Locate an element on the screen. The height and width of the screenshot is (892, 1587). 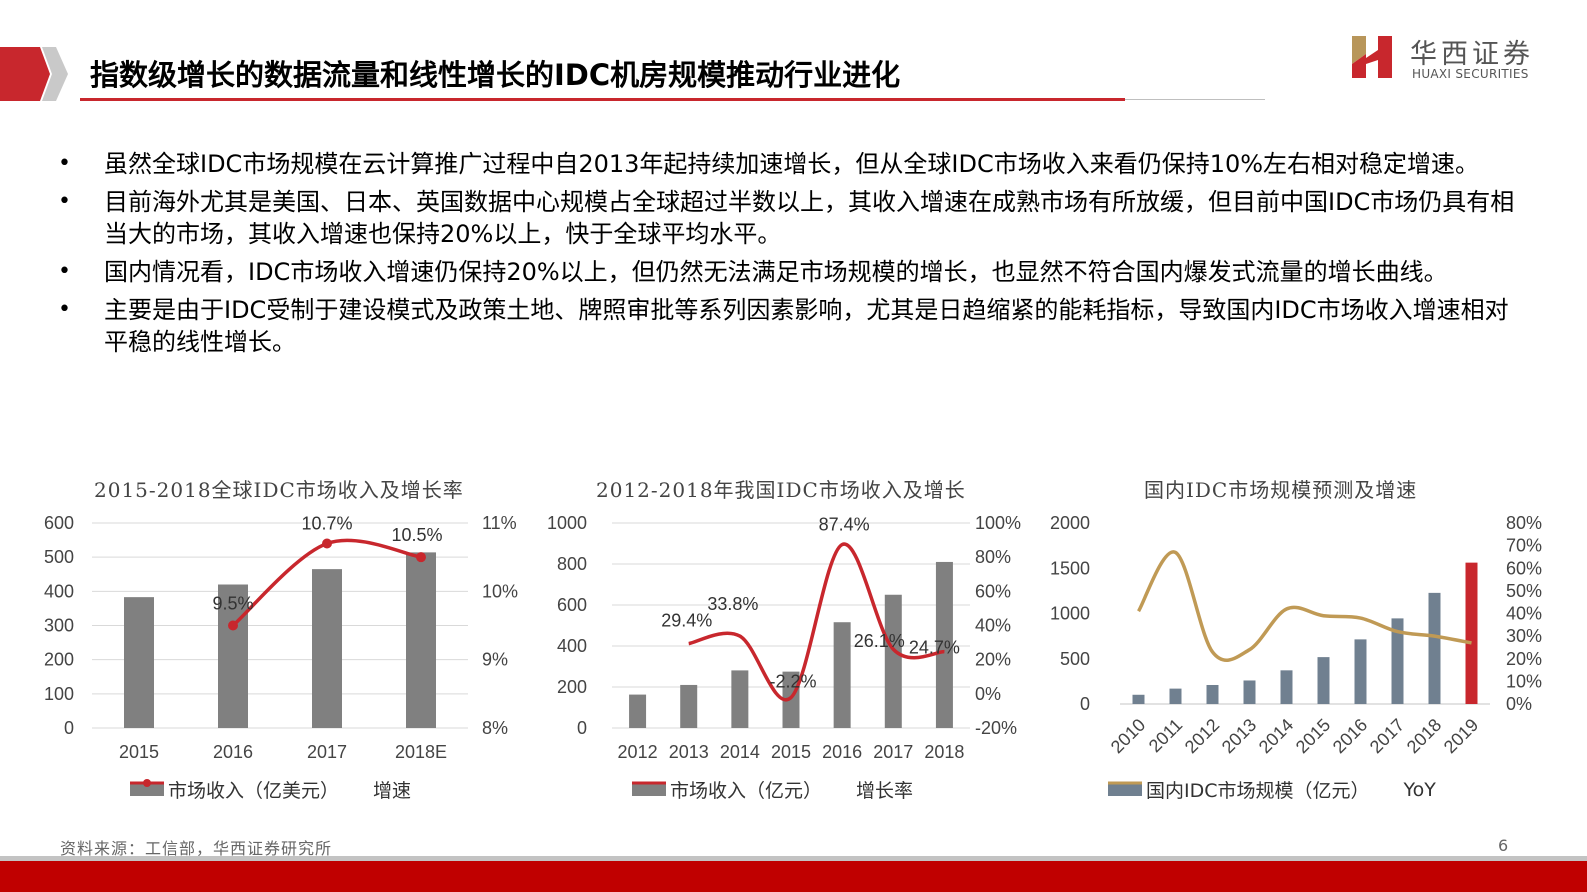
title-underline-gray is located at coordinates (1195, 99).